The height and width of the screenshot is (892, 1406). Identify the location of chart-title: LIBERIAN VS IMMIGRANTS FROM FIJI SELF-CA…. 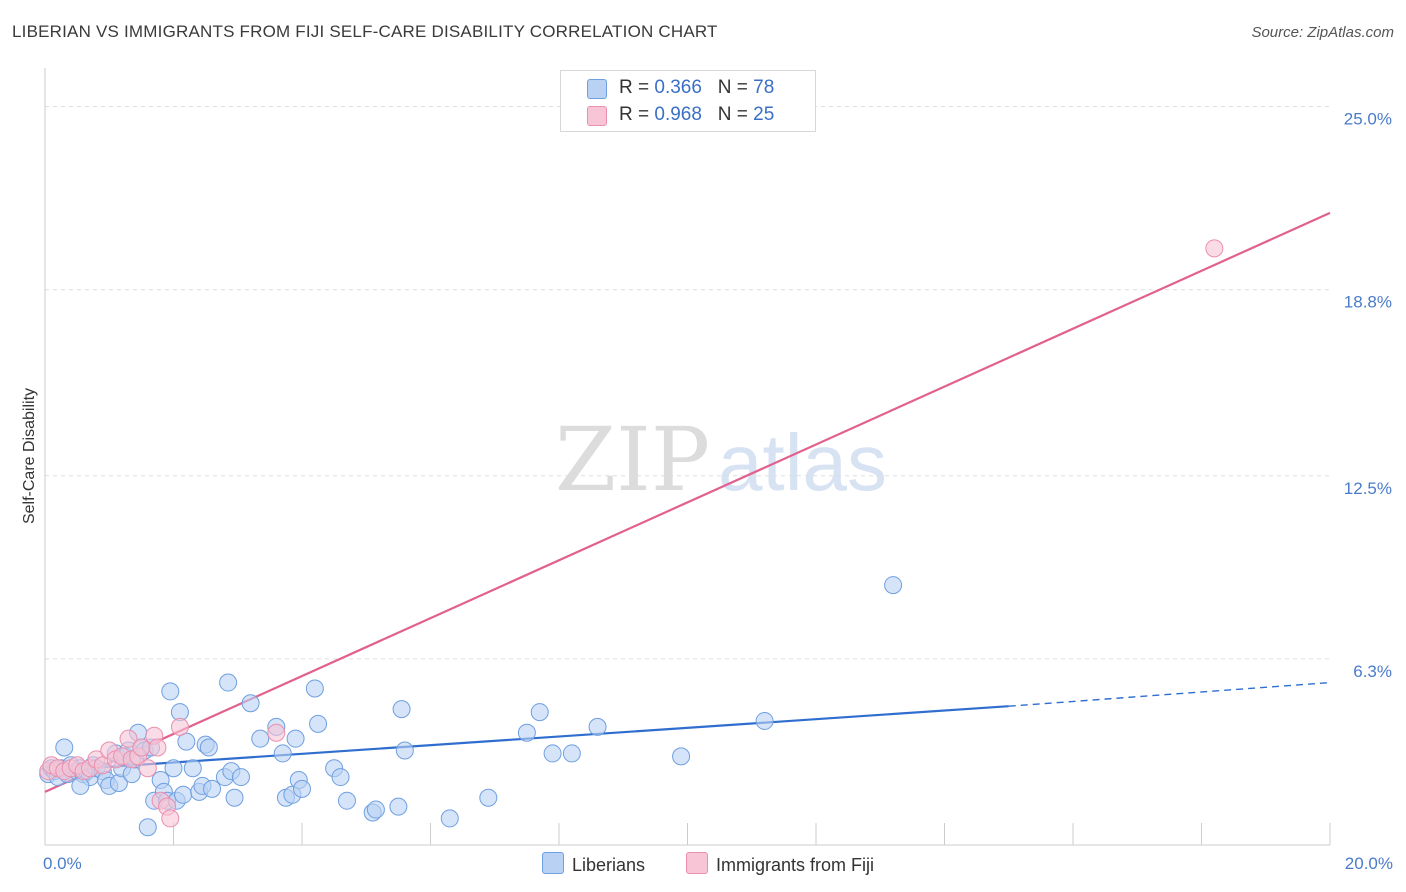
(365, 31).